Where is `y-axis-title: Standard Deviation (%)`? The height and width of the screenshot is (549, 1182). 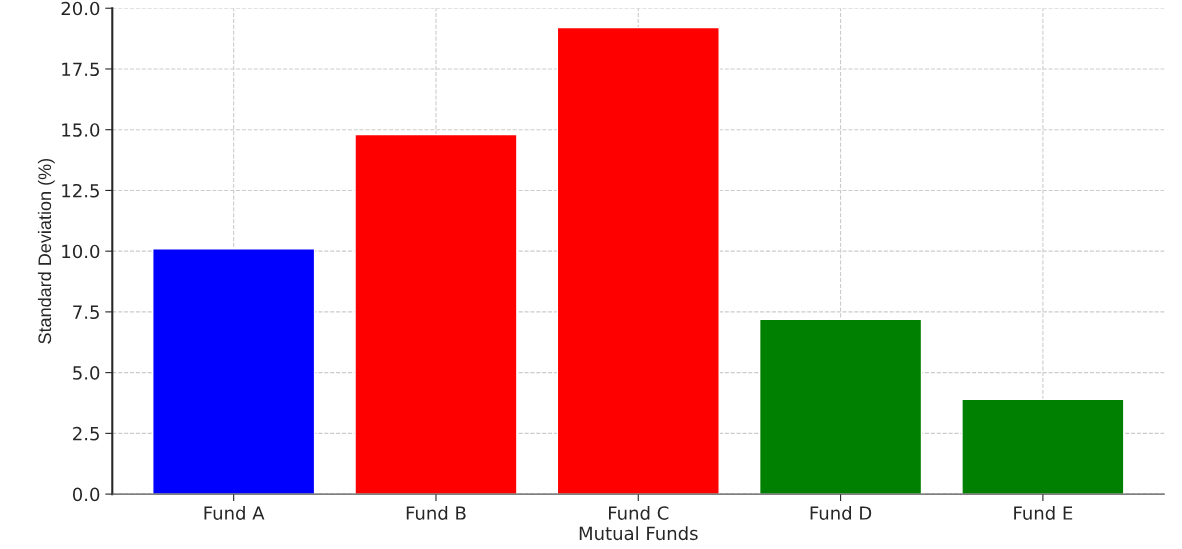 y-axis-title: Standard Deviation (%) is located at coordinates (46, 251).